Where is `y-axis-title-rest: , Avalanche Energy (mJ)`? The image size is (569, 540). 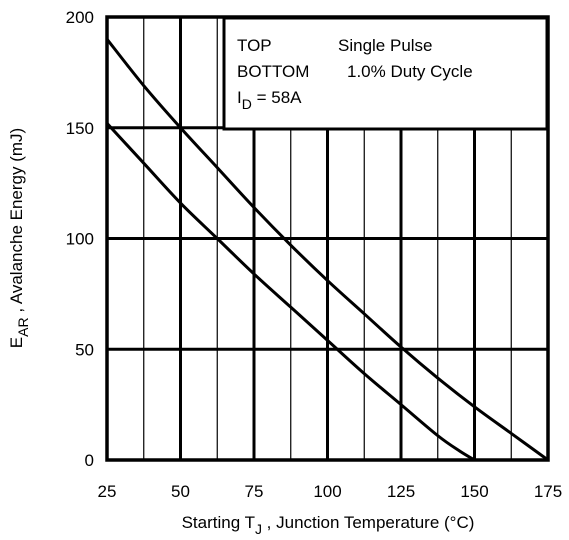
y-axis-title-rest: , Avalanche Energy (mJ) is located at coordinates (16, 223).